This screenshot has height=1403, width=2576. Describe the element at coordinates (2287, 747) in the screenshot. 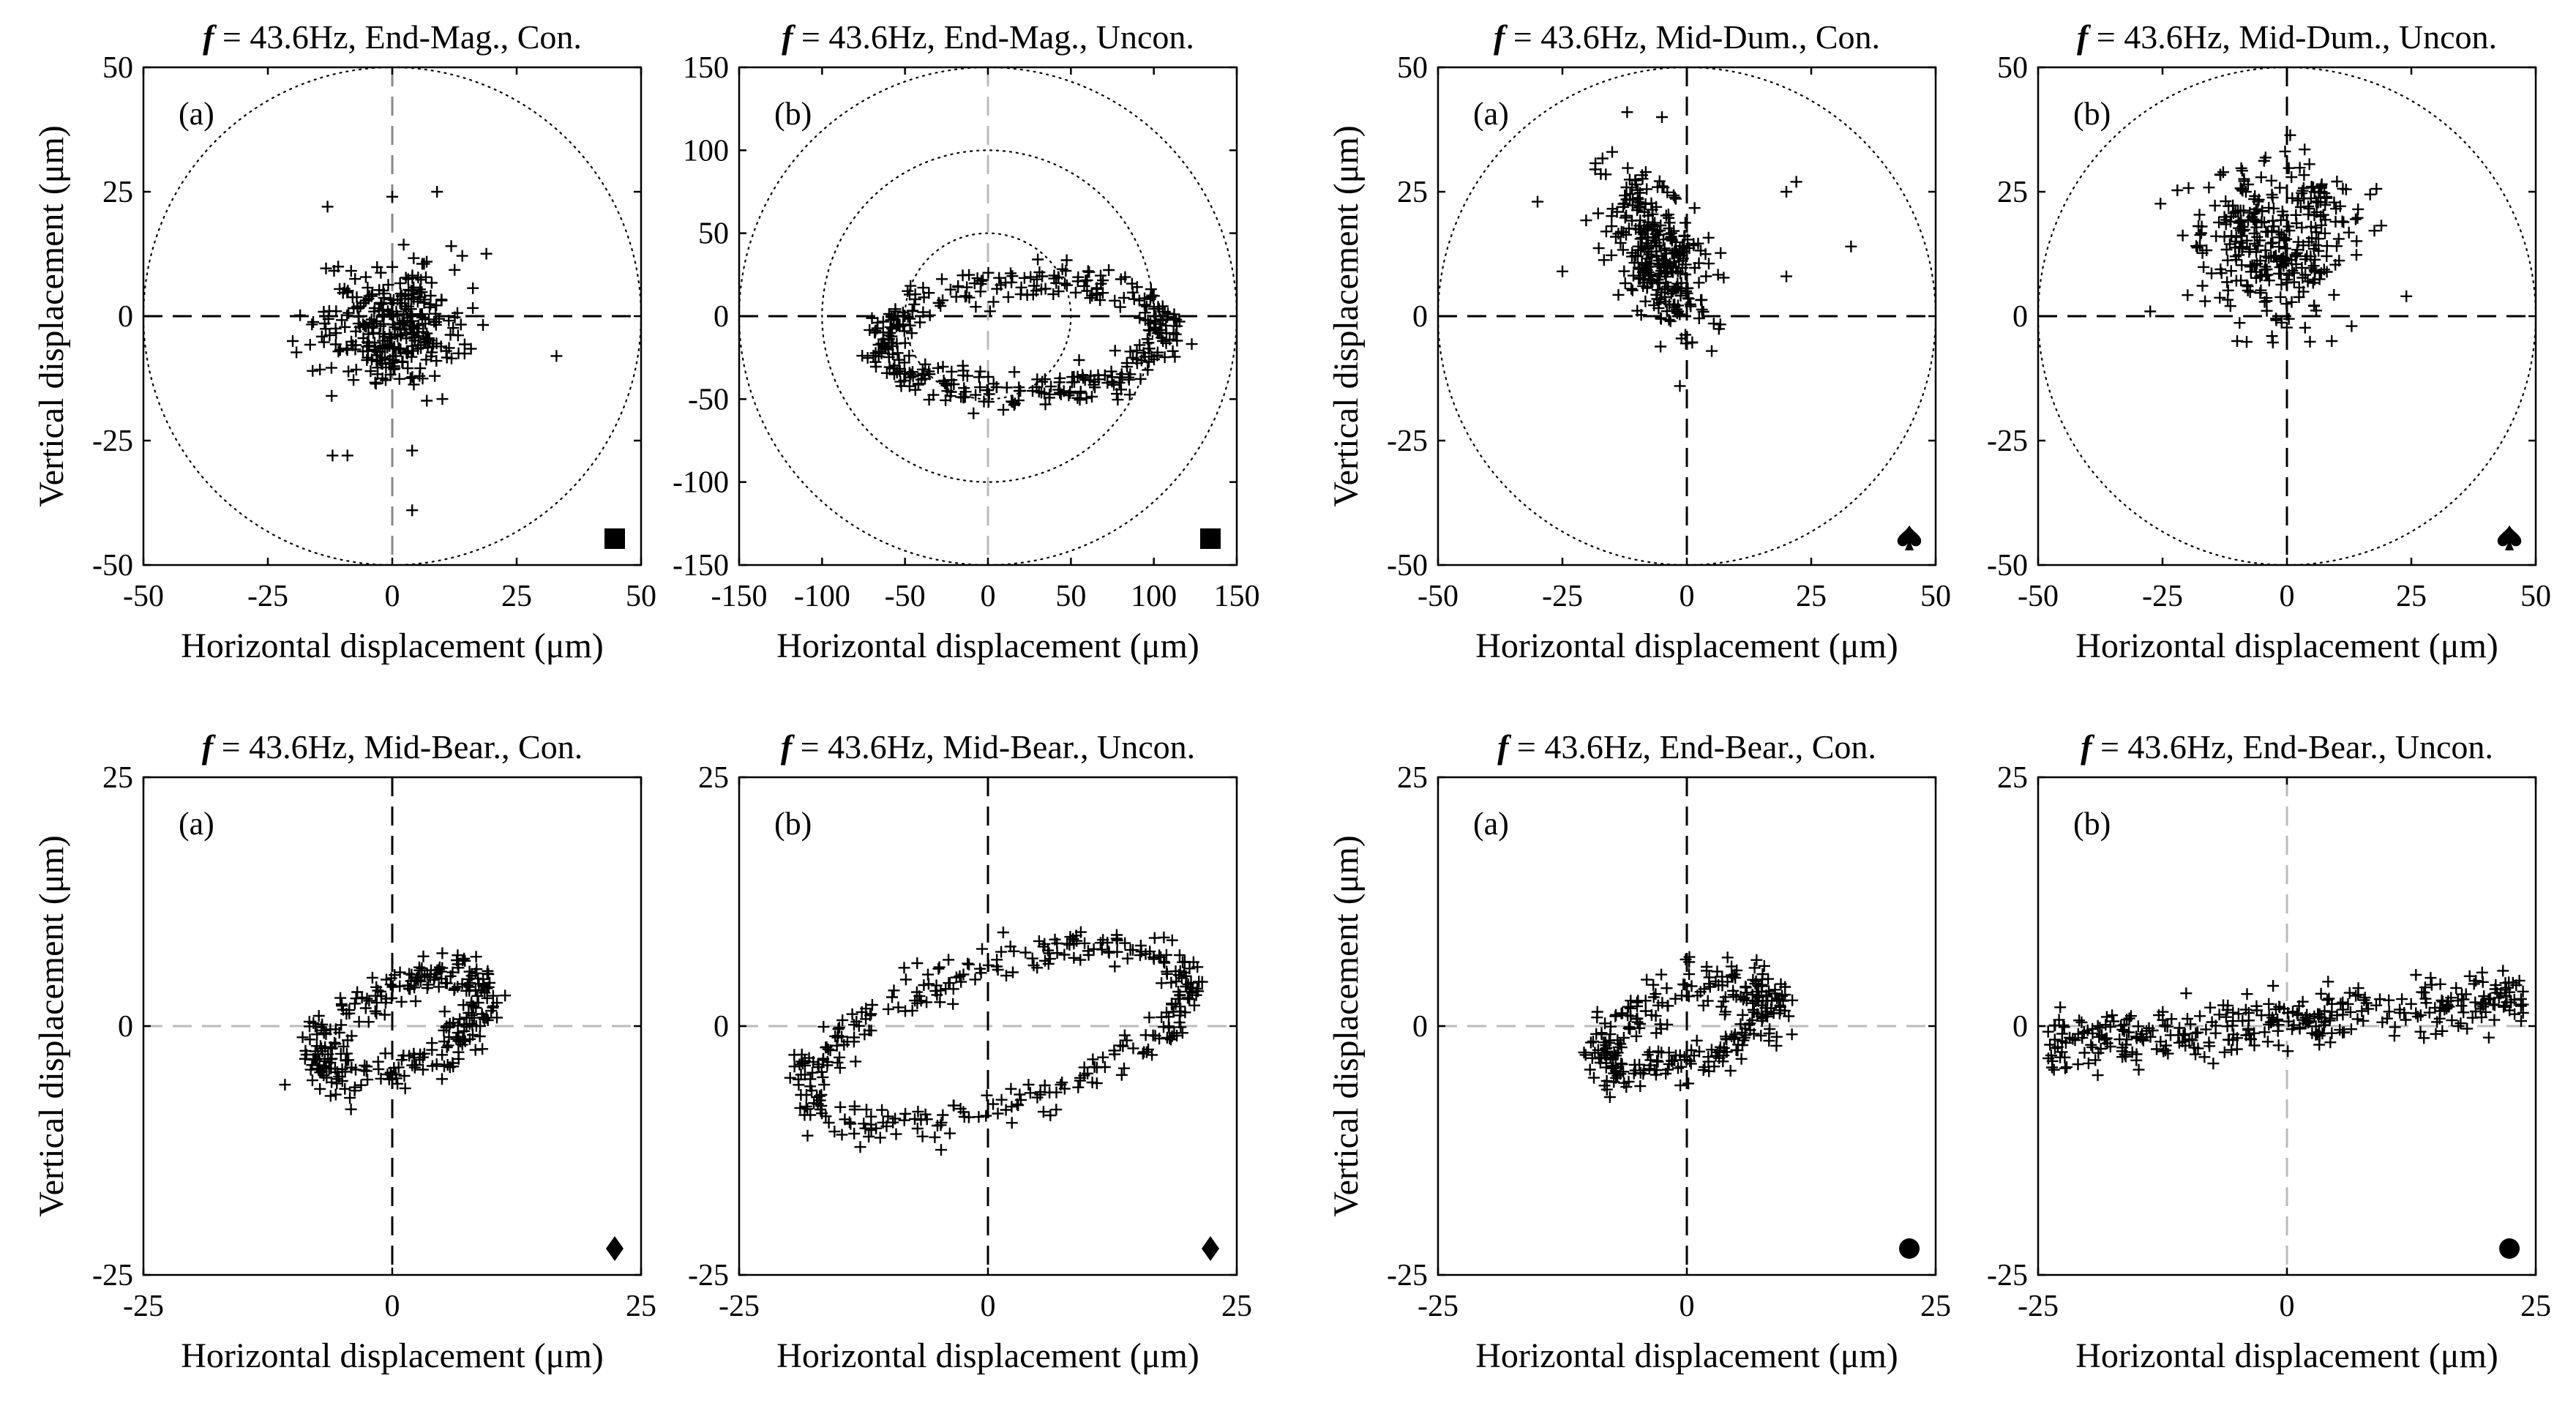

I see `panel-title: f = 43.6Hz, End-Bear., Uncon.` at that location.